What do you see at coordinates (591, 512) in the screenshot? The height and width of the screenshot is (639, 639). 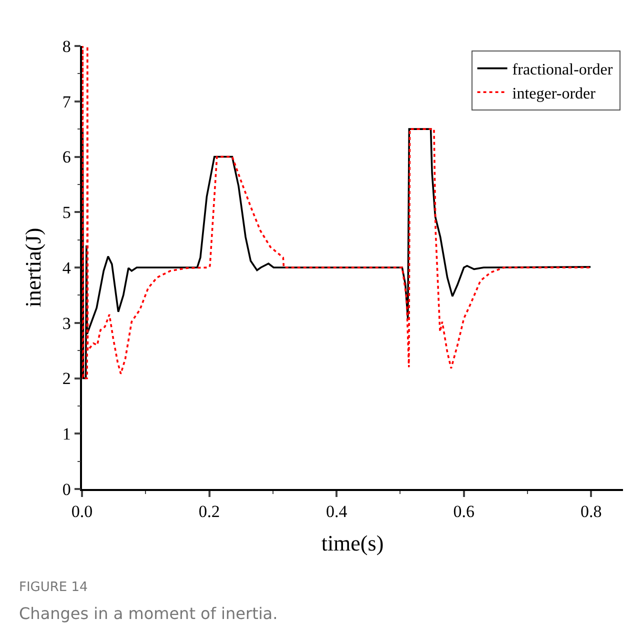 I see `x-tick-label: 0.8` at bounding box center [591, 512].